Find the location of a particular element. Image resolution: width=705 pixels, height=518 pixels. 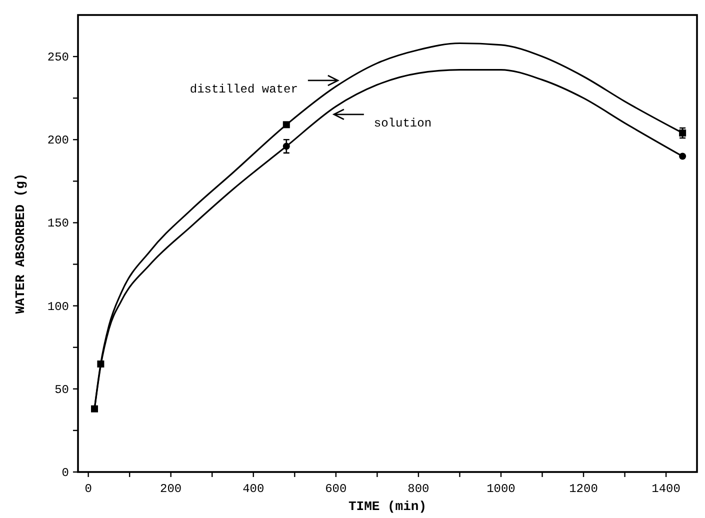

x-axis-title: TIME (min) is located at coordinates (387, 506).